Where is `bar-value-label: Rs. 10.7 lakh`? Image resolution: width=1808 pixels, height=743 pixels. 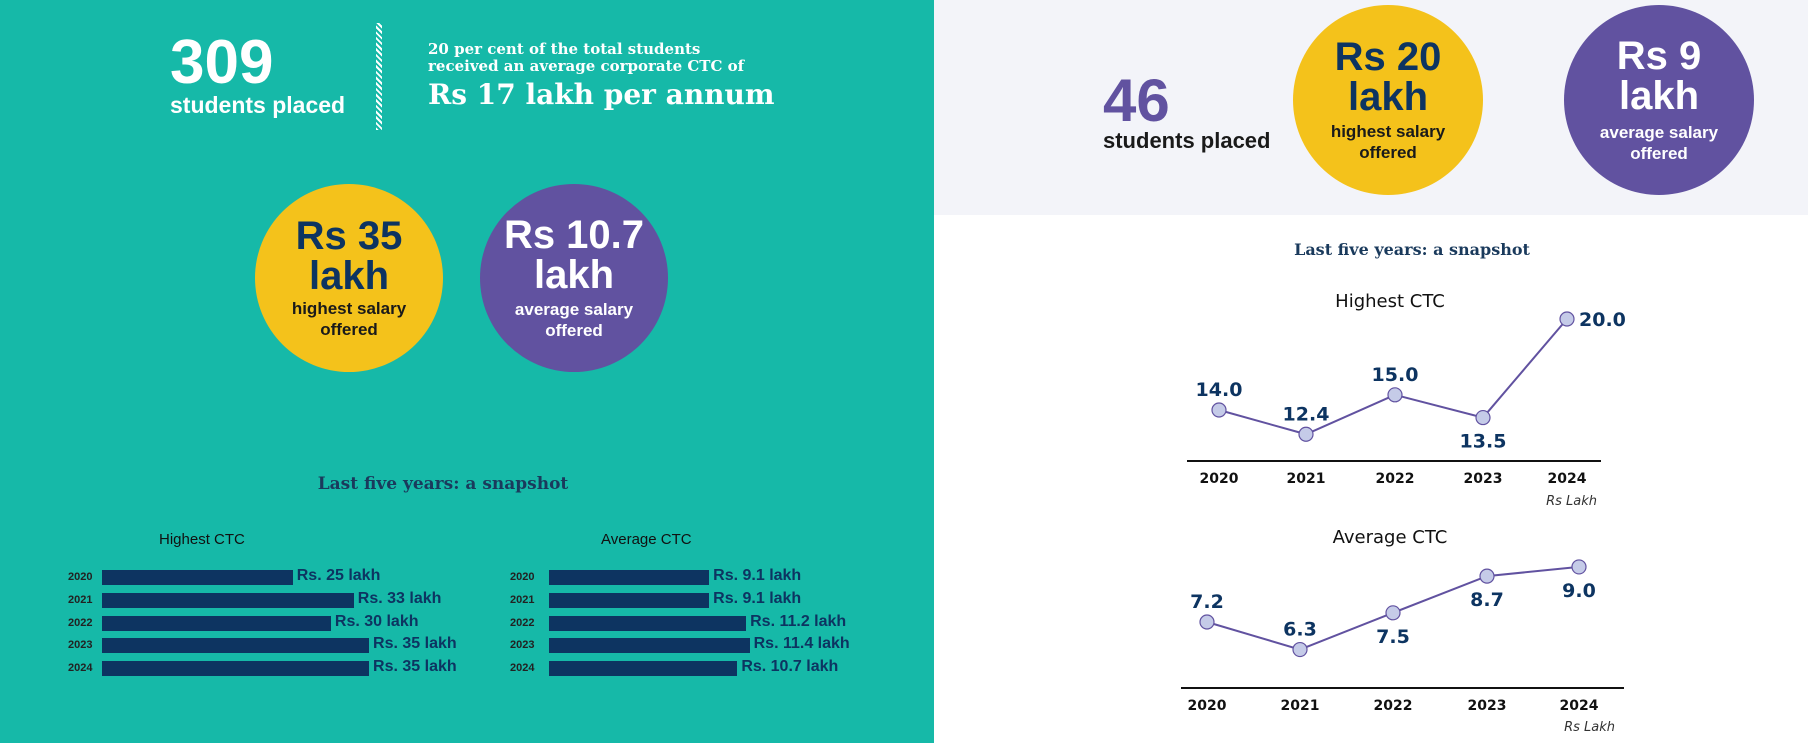 bar-value-label: Rs. 10.7 lakh is located at coordinates (790, 666).